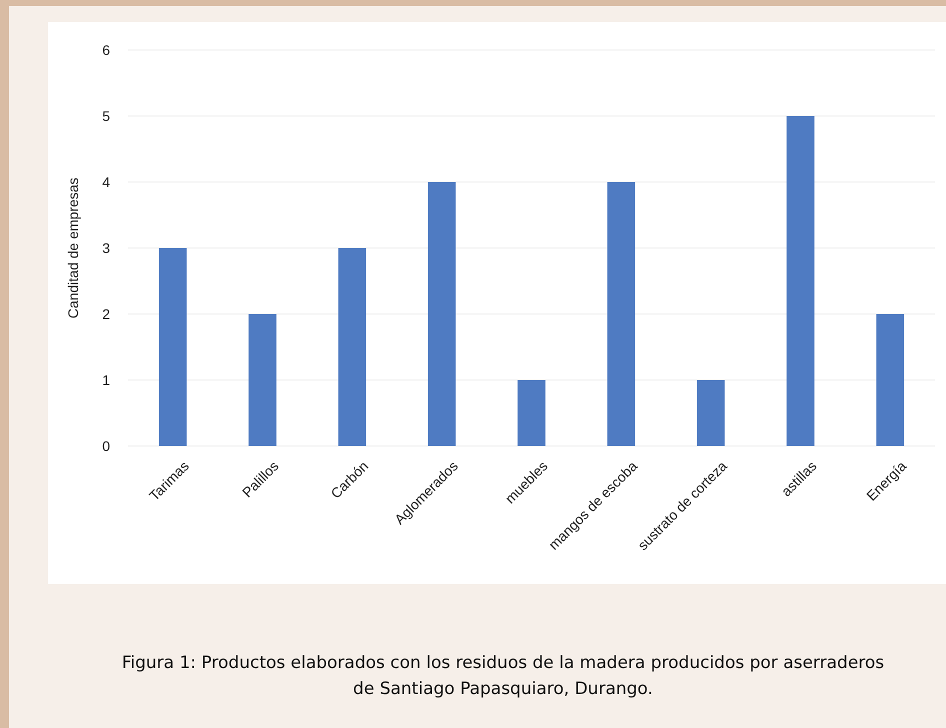 Image resolution: width=946 pixels, height=728 pixels. What do you see at coordinates (73, 248) in the screenshot?
I see `y-axis-title: Canditad de empresas` at bounding box center [73, 248].